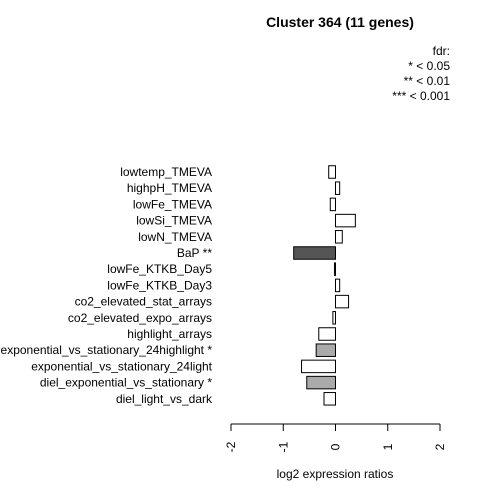  Describe the element at coordinates (140, 318) in the screenshot. I see `category-label: co2_elevated_expo_arrays` at that location.